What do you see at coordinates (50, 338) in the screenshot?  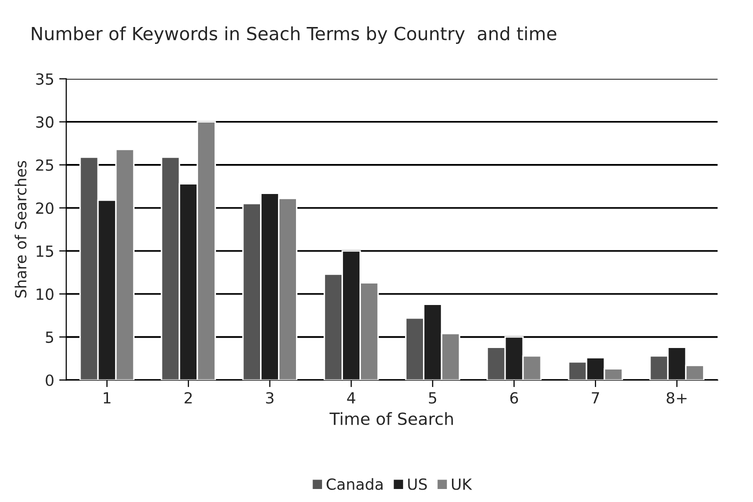 I see `y-tick-label: 5` at bounding box center [50, 338].